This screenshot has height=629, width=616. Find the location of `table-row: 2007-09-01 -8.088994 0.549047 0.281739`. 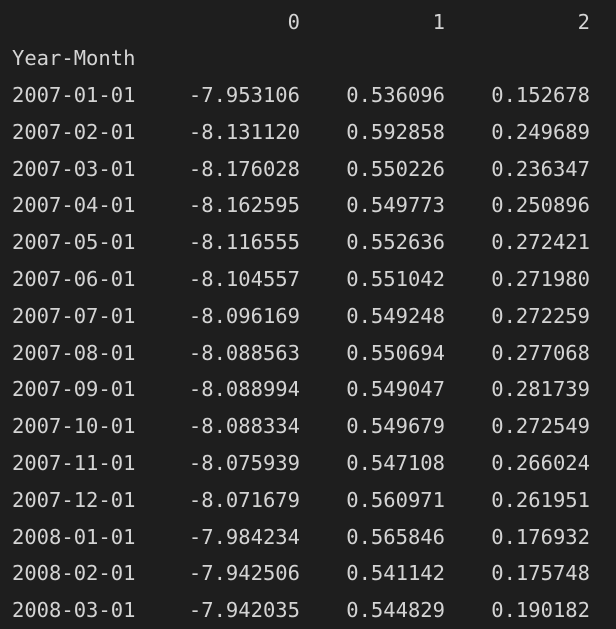

table-row: 2007-09-01 -8.088994 0.549047 0.281739 is located at coordinates (308, 389).